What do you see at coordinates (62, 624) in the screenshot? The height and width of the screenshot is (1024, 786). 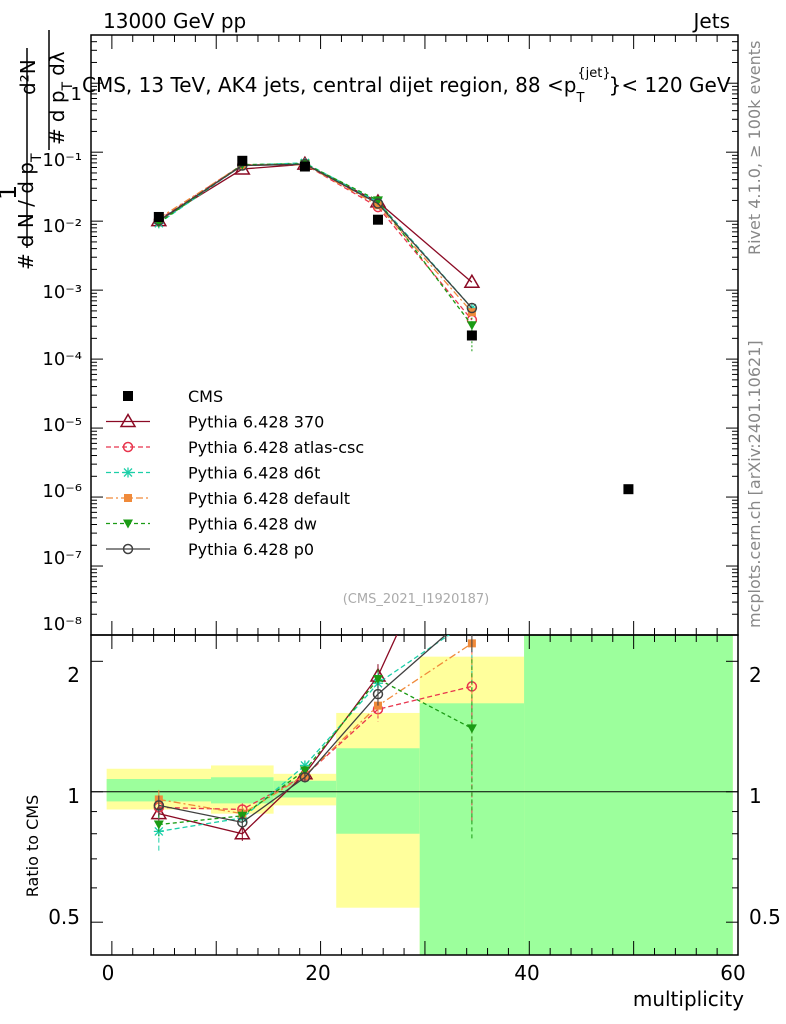 I see `ytick-1e-8: 10⁻⁸` at bounding box center [62, 624].